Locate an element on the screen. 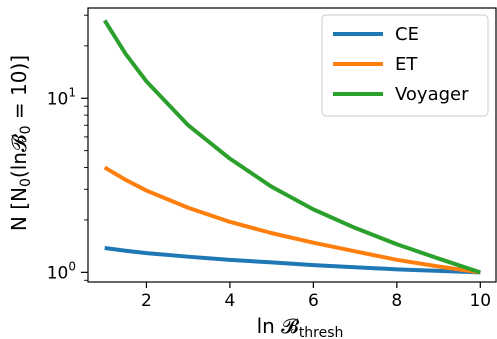 The image size is (497, 339). legend-label-et: ET is located at coordinates (406, 64).